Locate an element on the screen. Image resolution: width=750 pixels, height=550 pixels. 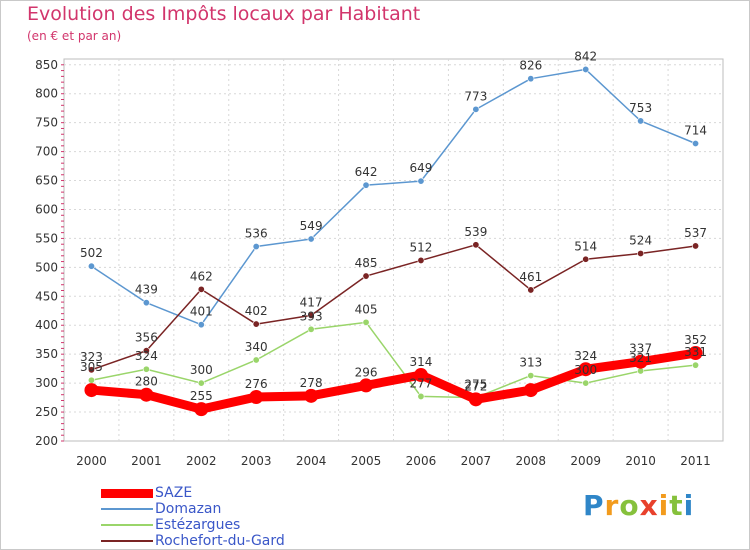
x-tick-label: 2002 is located at coordinates (201, 461).